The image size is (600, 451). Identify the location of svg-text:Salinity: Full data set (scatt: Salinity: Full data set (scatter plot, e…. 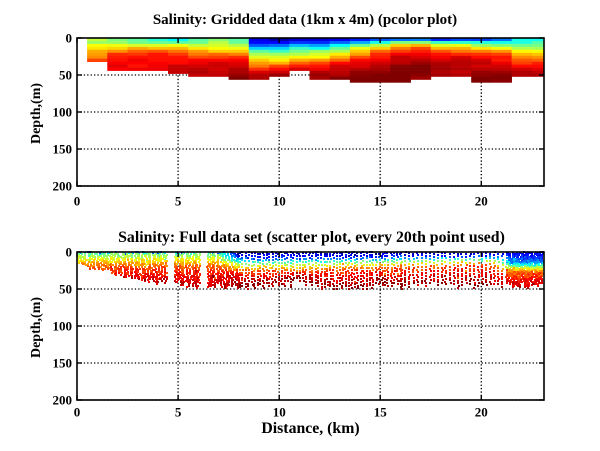
(311, 237).